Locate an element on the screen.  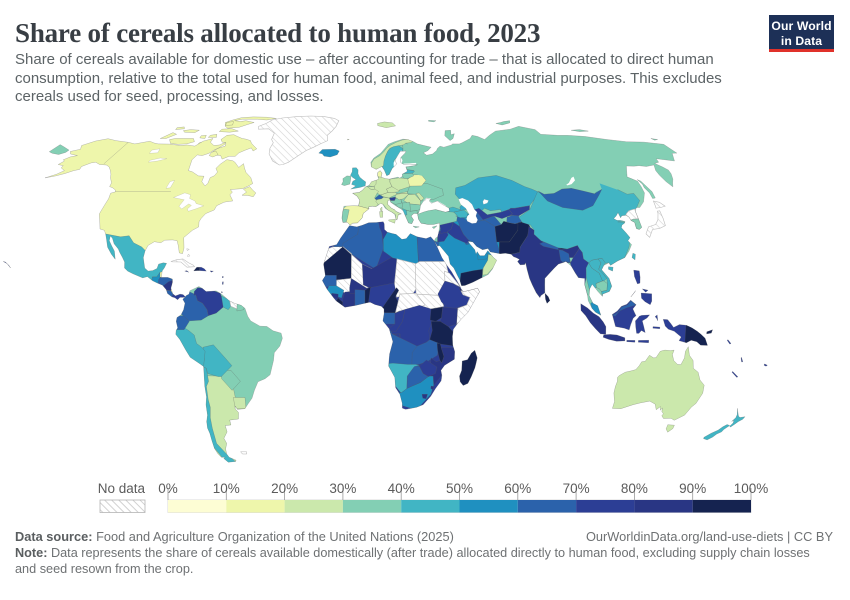
svg-text: 40% is located at coordinates (401, 488).